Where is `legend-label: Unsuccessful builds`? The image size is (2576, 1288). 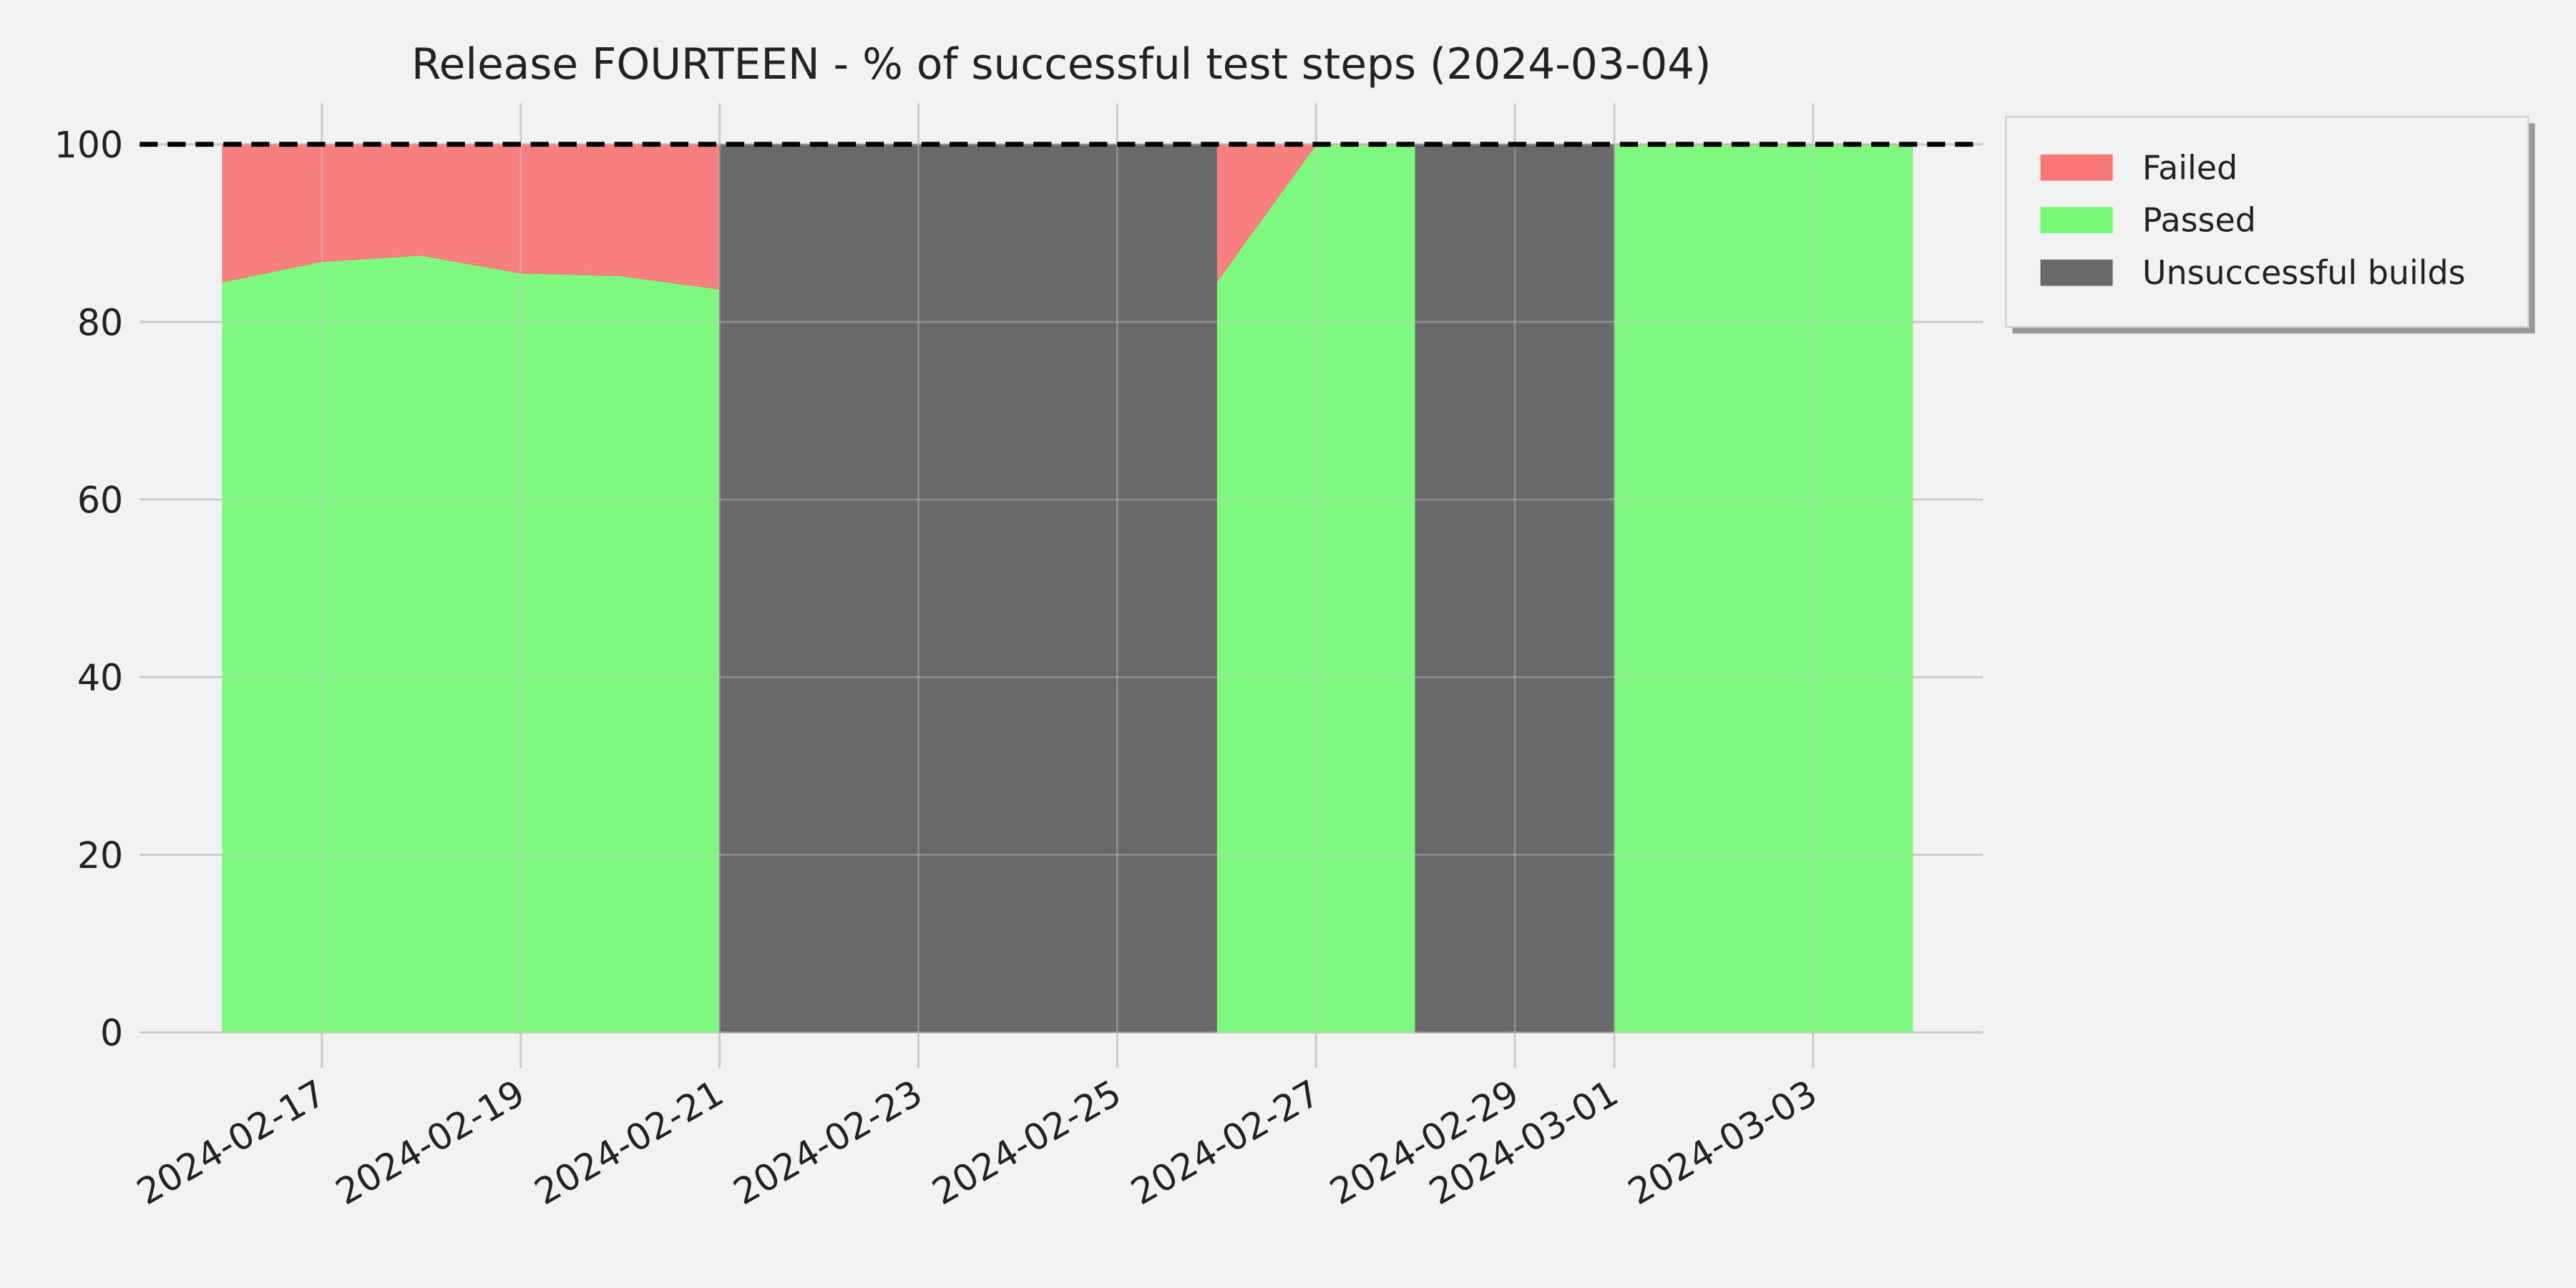 legend-label: Unsuccessful builds is located at coordinates (2304, 272).